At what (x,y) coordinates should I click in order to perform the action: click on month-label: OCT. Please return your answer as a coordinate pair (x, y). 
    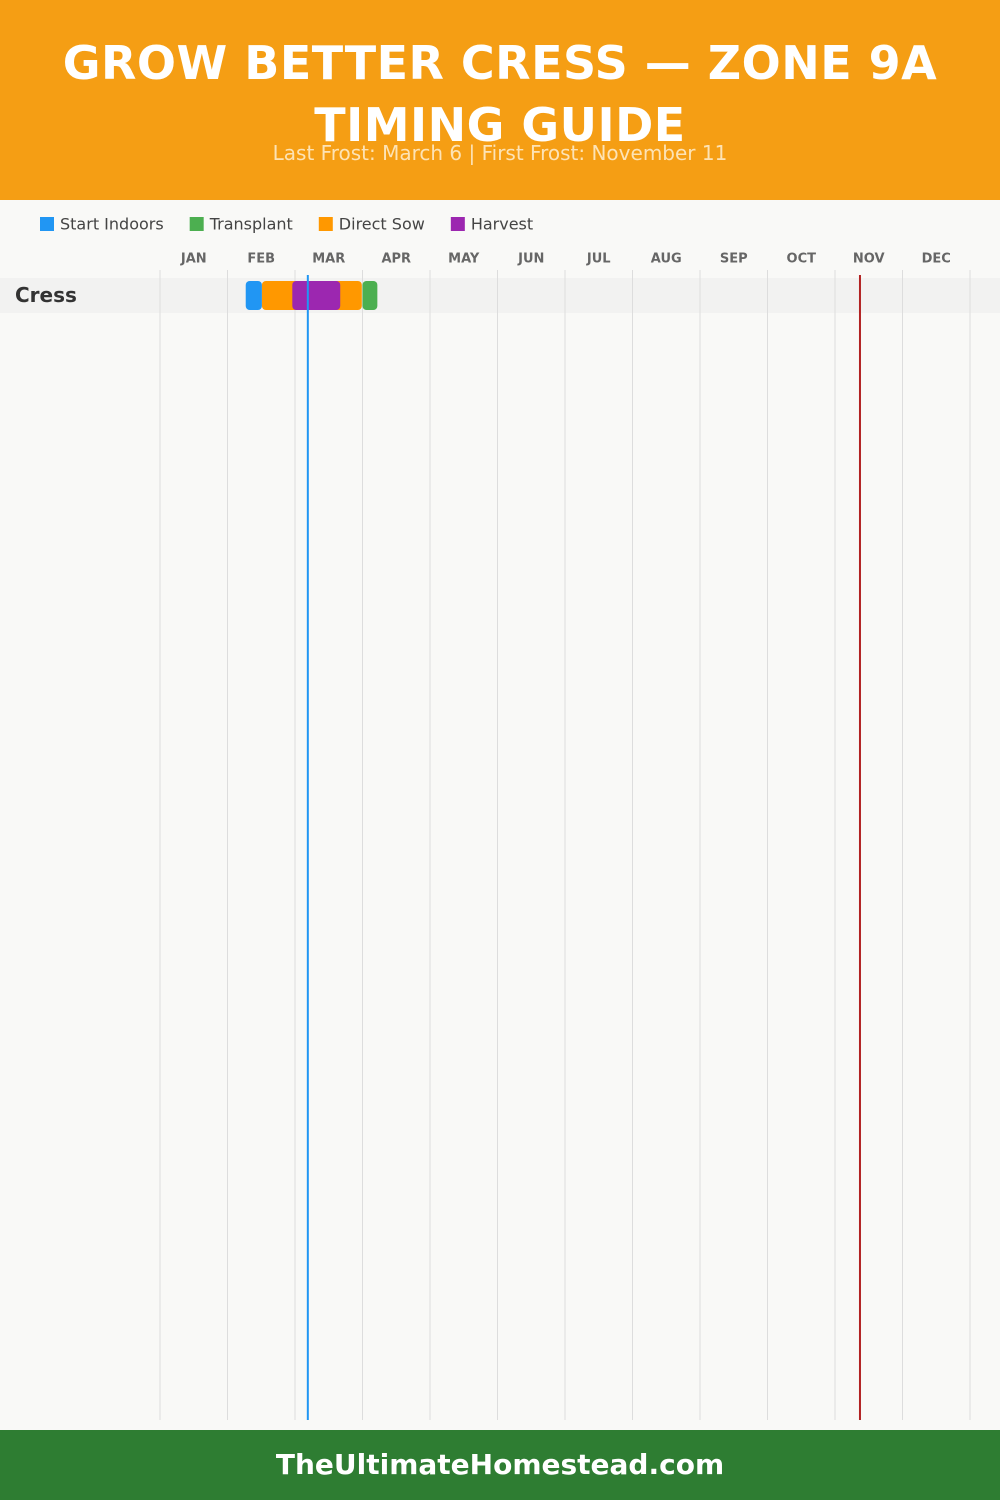
    Looking at the image, I should click on (802, 259).